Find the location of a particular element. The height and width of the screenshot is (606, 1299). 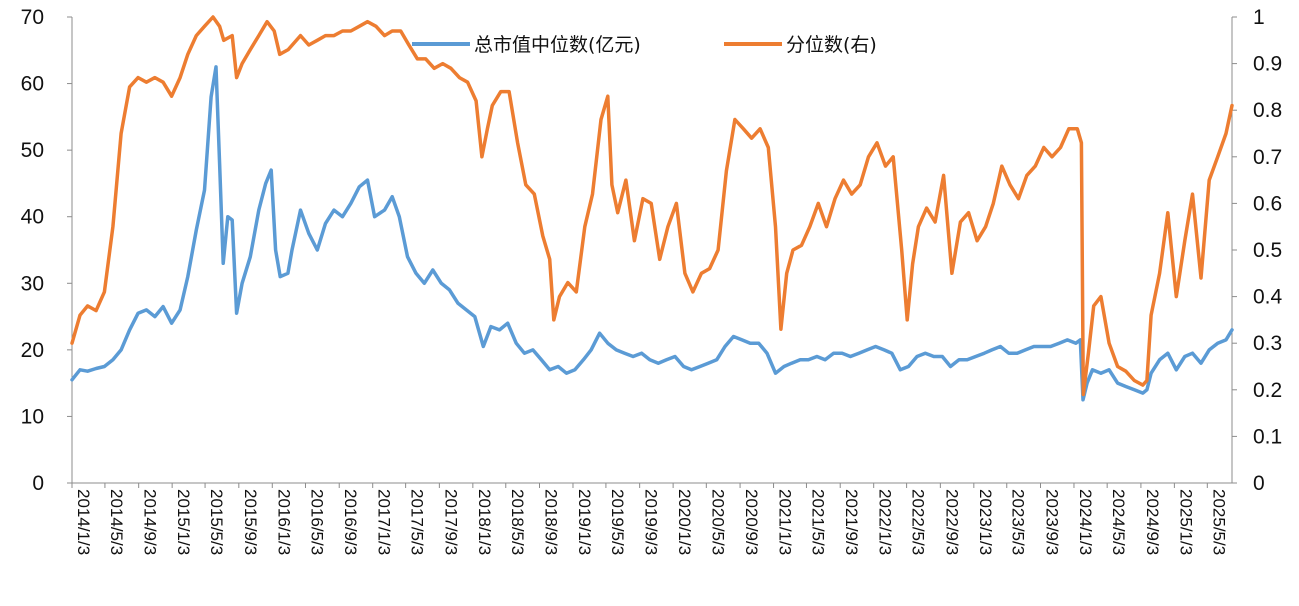

x-tick-label: 2018/5/3 is located at coordinates (517, 522).